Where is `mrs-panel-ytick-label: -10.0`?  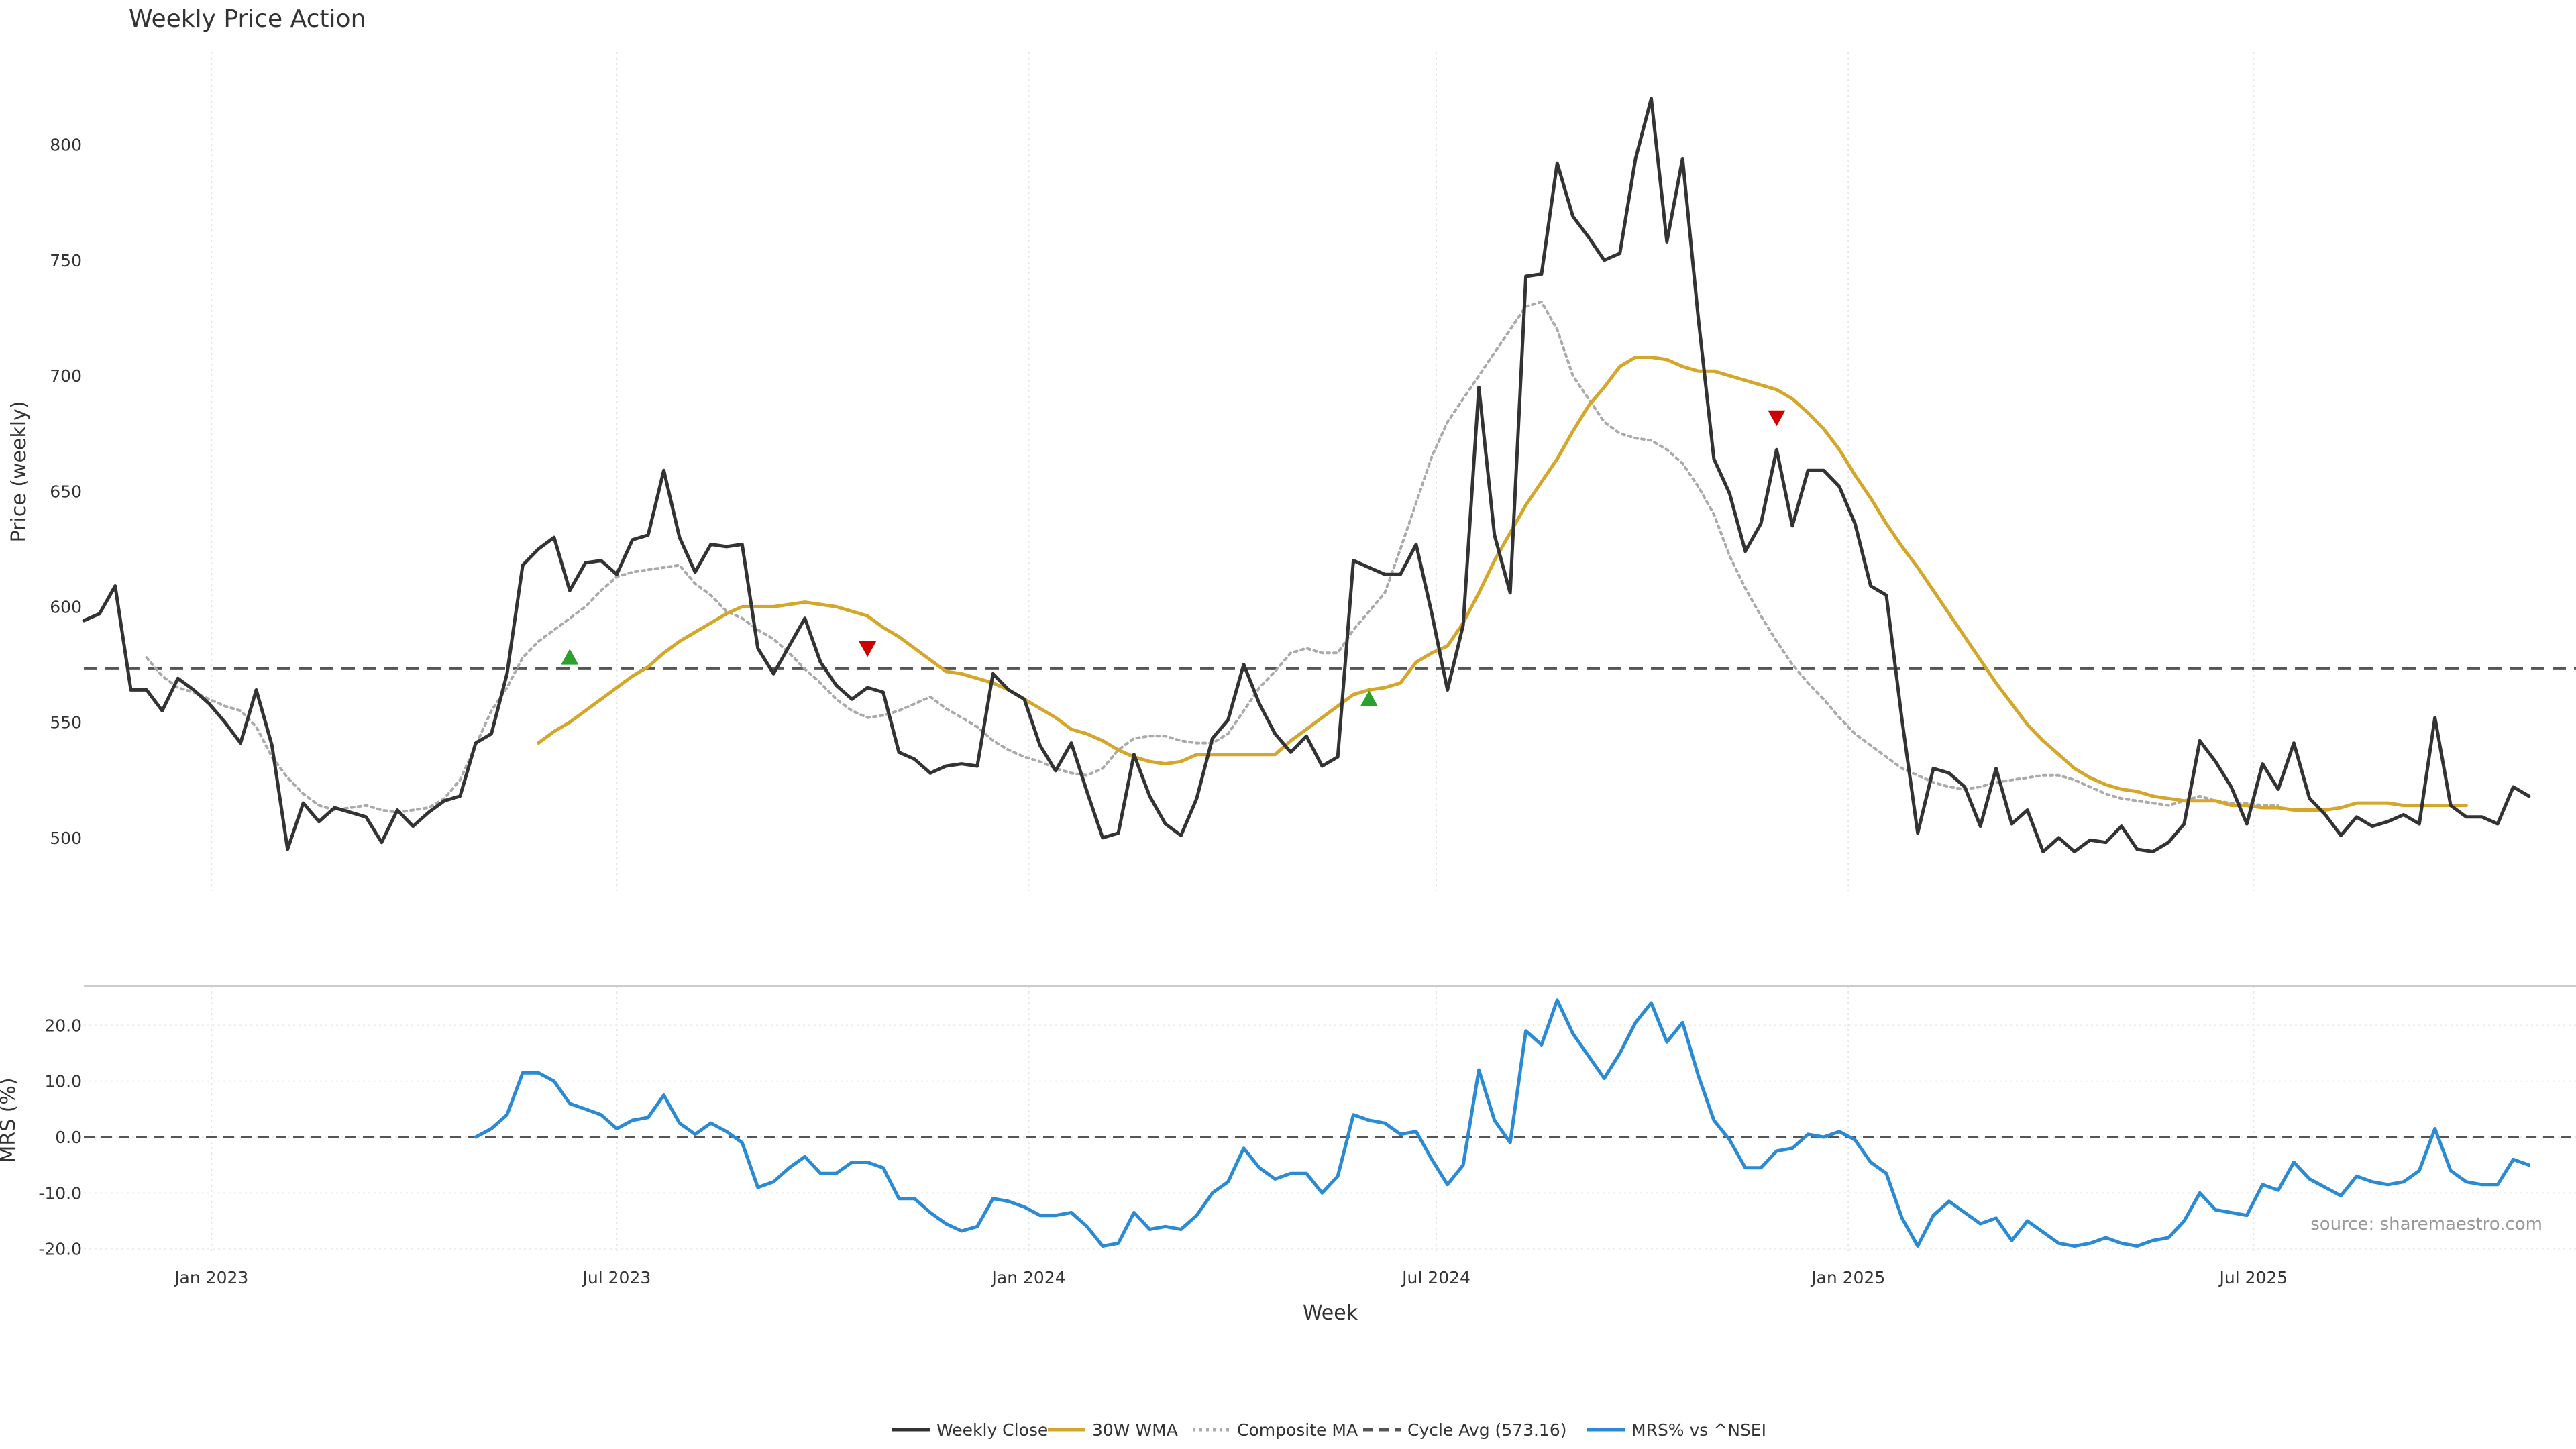 mrs-panel-ytick-label: -10.0 is located at coordinates (60, 1193).